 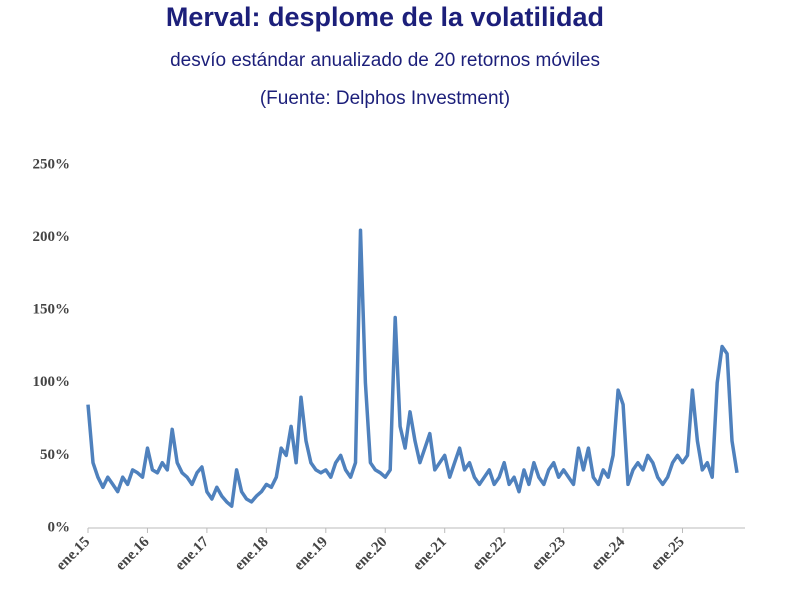 What do you see at coordinates (490, 554) in the screenshot?
I see `x-tick-label: ene.22` at bounding box center [490, 554].